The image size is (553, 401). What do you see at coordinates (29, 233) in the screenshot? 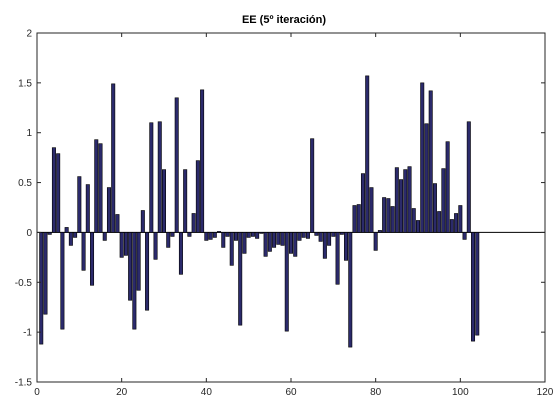
I see `y-tick-label: 0` at bounding box center [29, 233].